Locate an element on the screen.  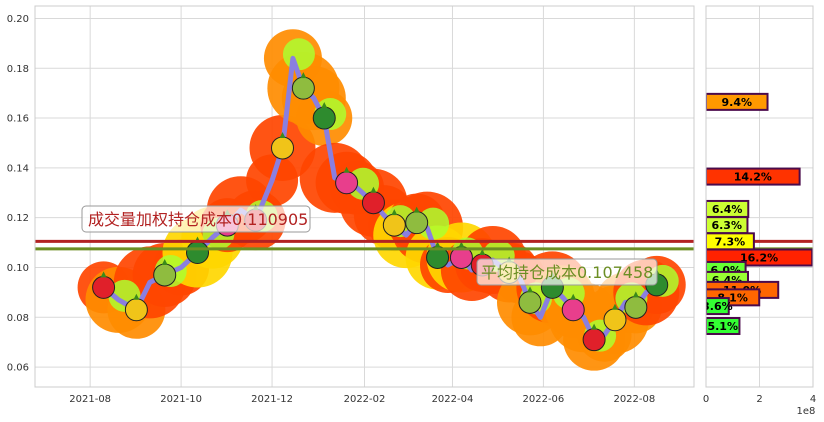
price-panel-y-ticks: 0.06 0.08 0.10 0.12 0.14 0.16 0.18 0.20 is located at coordinates (18, 194).